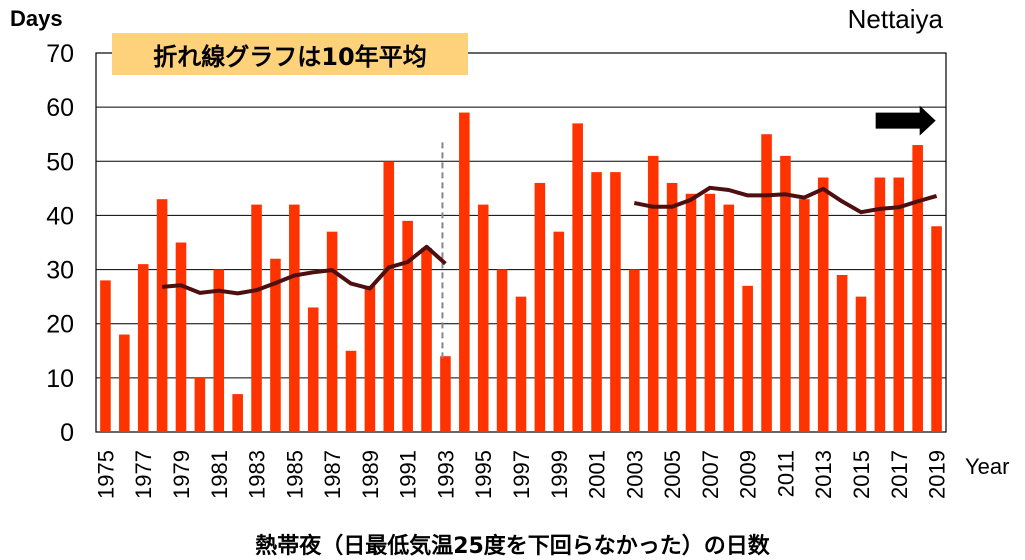  What do you see at coordinates (634, 474) in the screenshot?
I see `x-tick-label: 2003` at bounding box center [634, 474].